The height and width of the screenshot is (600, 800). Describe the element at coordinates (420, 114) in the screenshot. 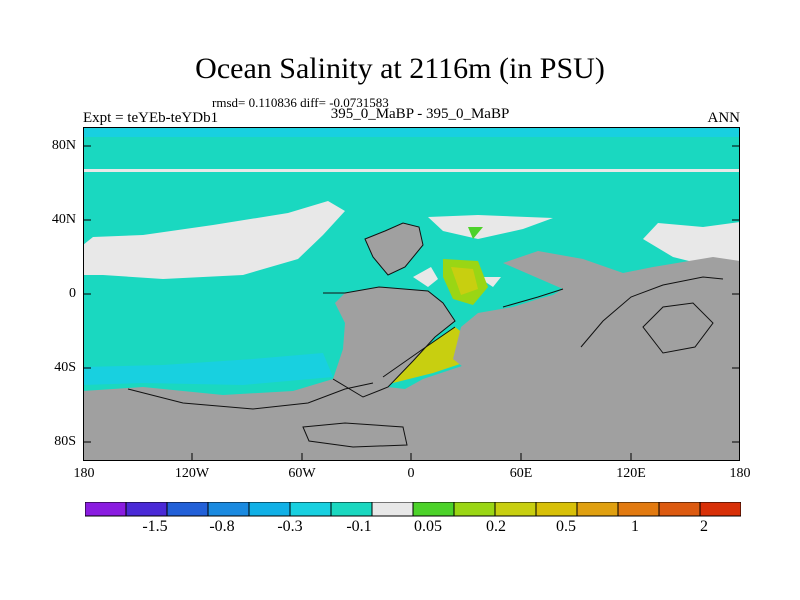

I see `period-label: 395_0_MaBP - 395_0_MaBP` at that location.